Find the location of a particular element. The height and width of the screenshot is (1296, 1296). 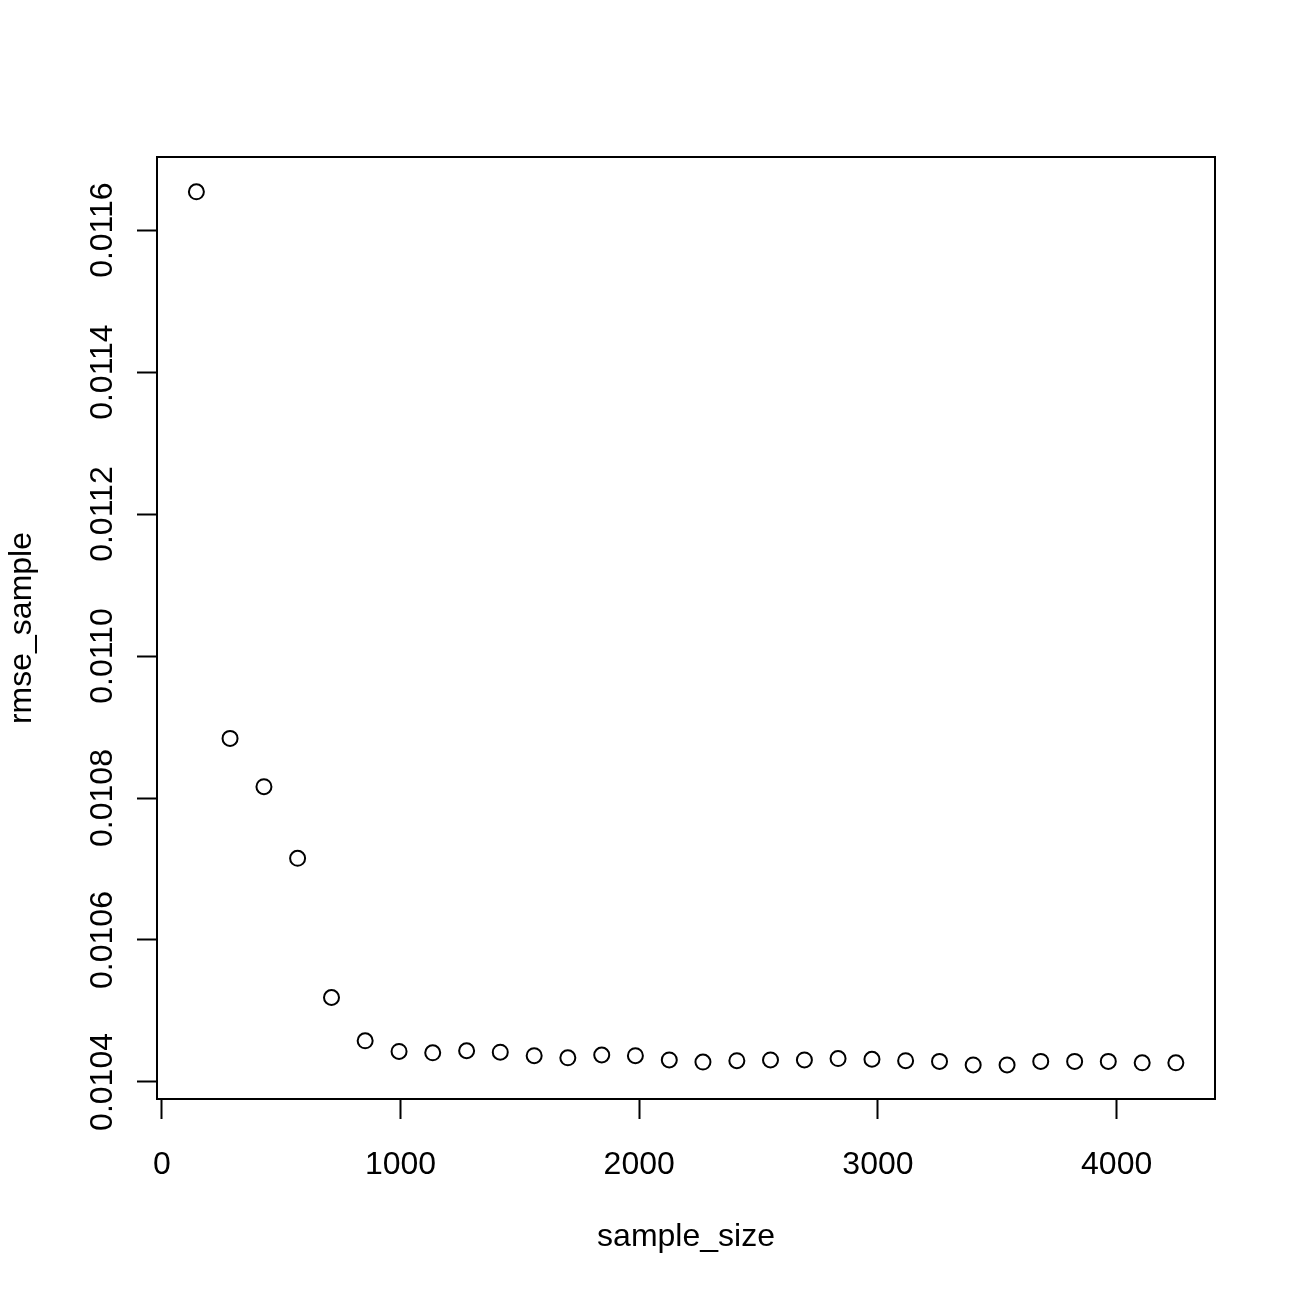

x-axis-title: sample_size is located at coordinates (686, 1234).